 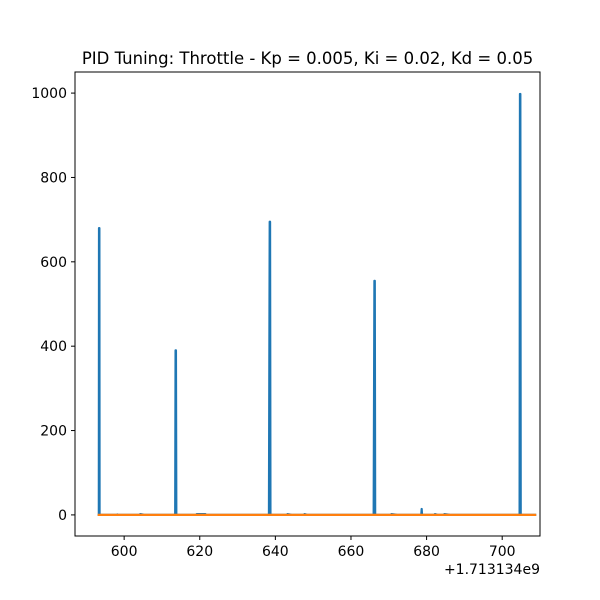 What do you see at coordinates (502, 552) in the screenshot?
I see `x-tick-label: 700` at bounding box center [502, 552].